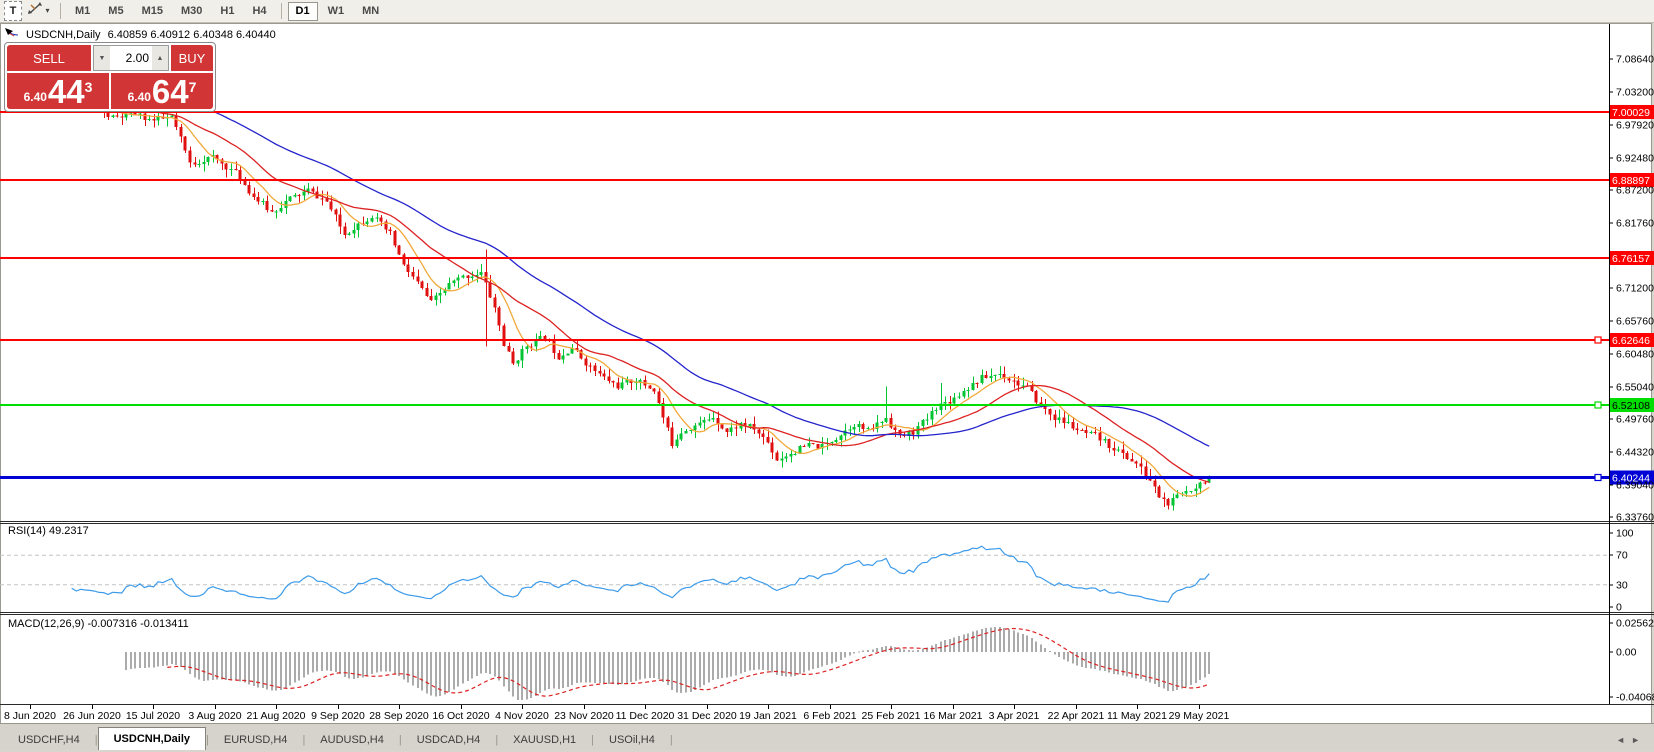 The image size is (1654, 752). What do you see at coordinates (49, 740) in the screenshot?
I see `chart-tab-usdchf-h4: USDCHF,H4` at bounding box center [49, 740].